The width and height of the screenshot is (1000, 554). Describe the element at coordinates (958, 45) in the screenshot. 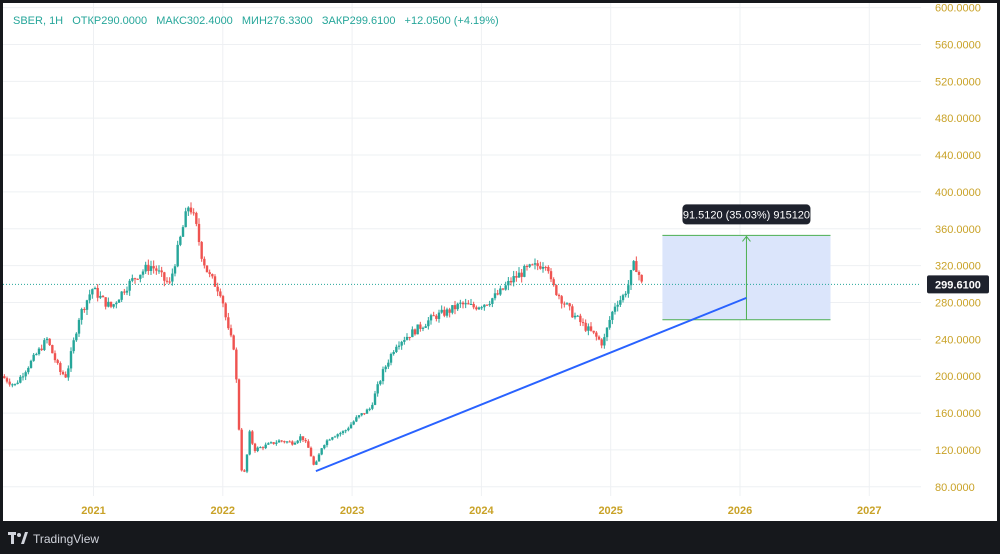

I see `price-tick-label: 560.0000` at that location.